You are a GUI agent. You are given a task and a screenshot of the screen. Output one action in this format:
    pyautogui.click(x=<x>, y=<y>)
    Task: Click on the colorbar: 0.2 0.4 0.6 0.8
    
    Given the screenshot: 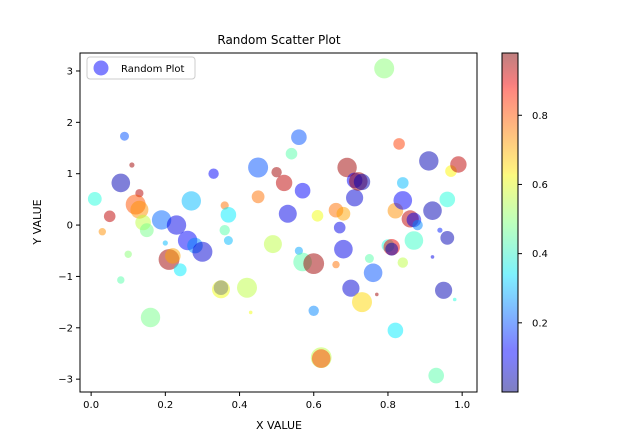 What is the action you would take?
    pyautogui.click(x=524, y=222)
    